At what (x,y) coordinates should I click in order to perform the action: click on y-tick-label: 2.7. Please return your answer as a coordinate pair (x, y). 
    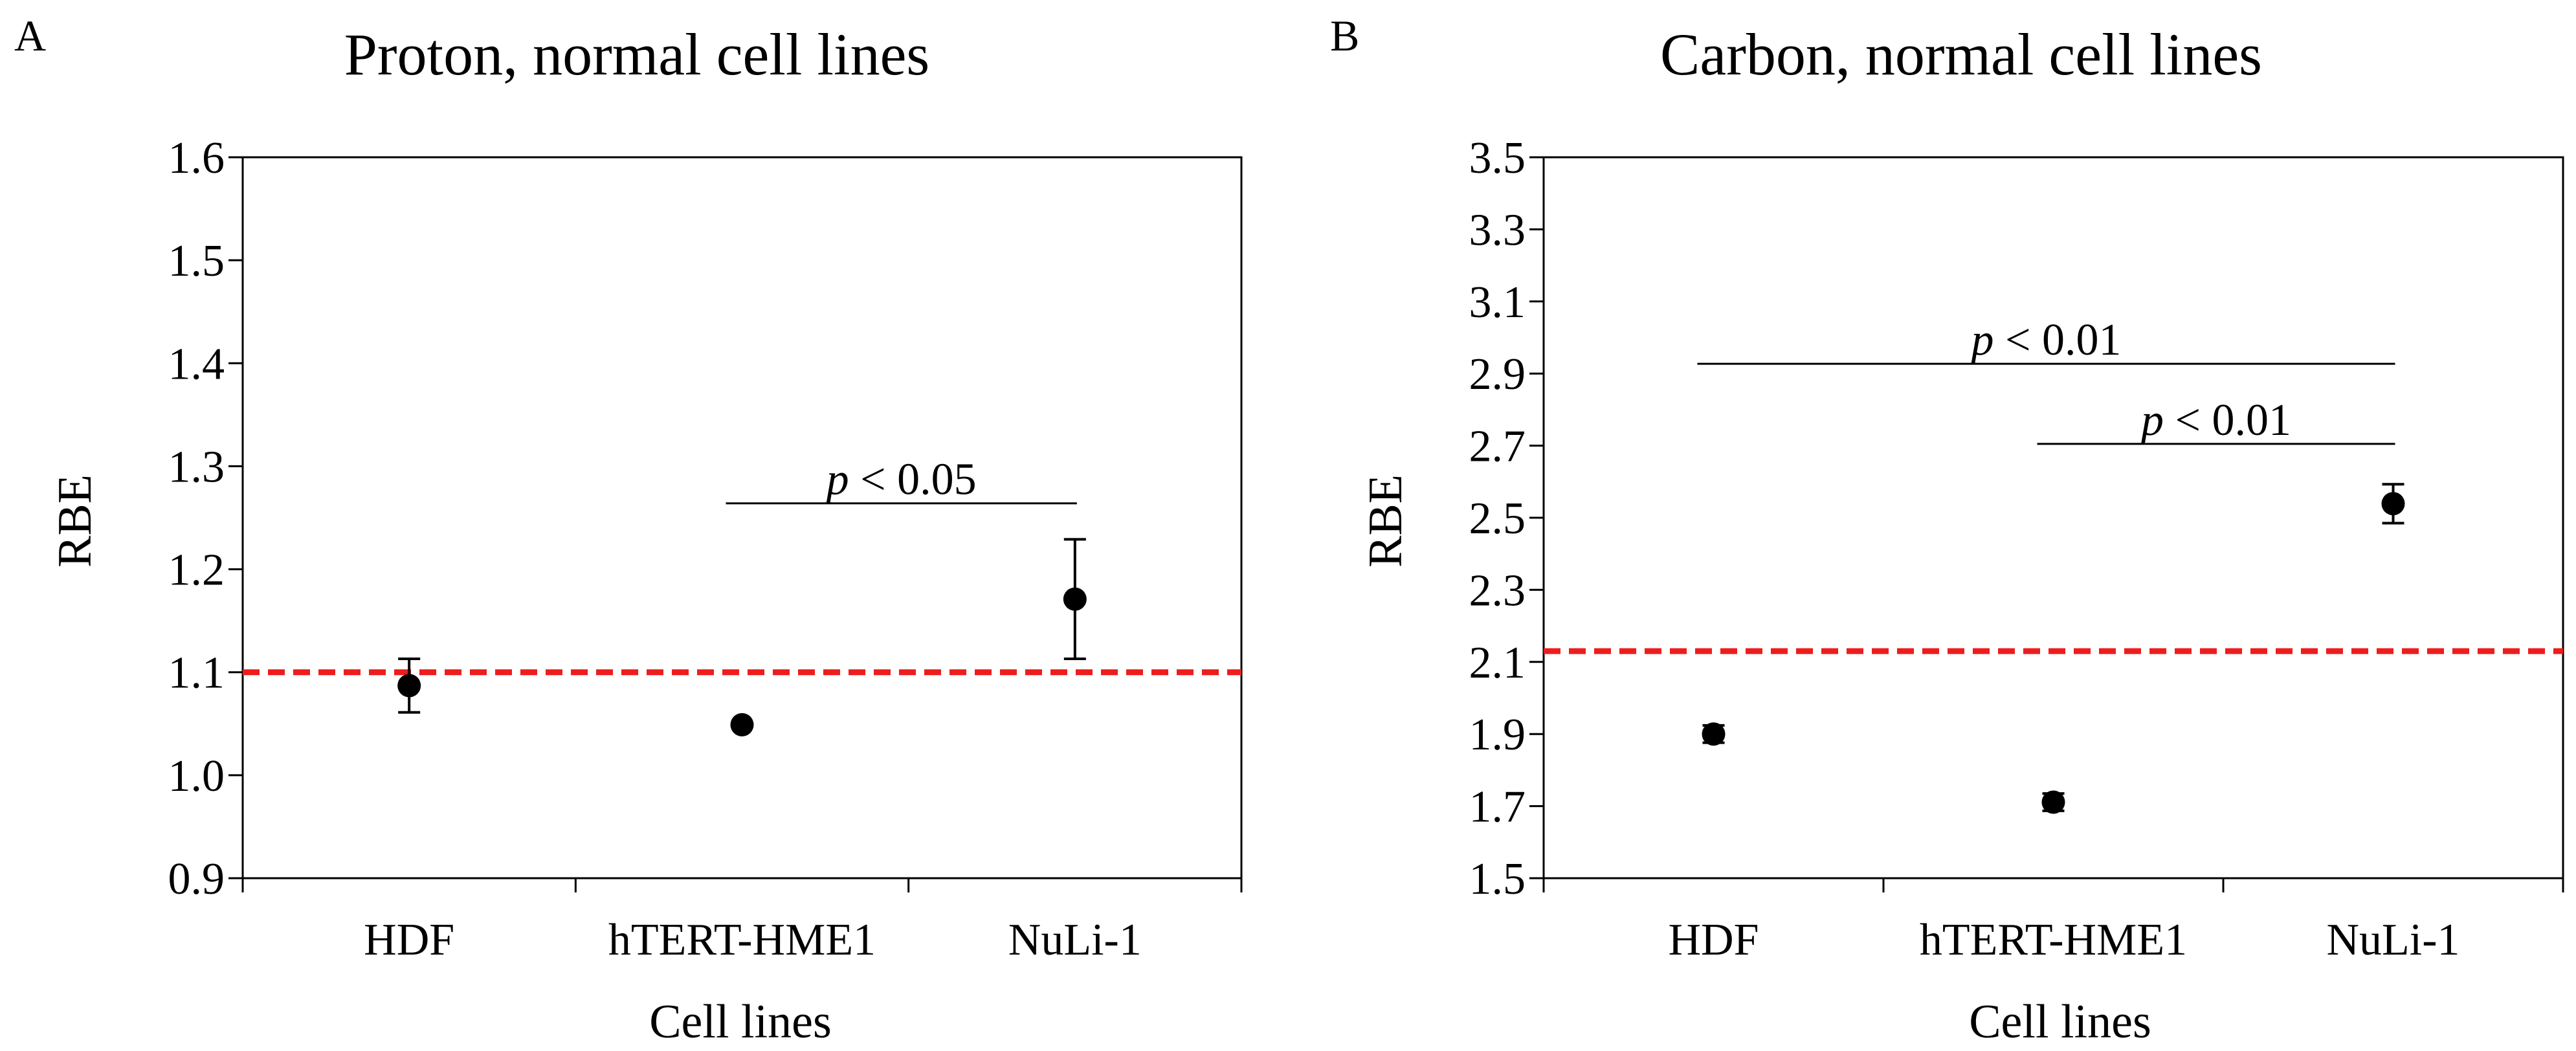
    Looking at the image, I should click on (1497, 447).